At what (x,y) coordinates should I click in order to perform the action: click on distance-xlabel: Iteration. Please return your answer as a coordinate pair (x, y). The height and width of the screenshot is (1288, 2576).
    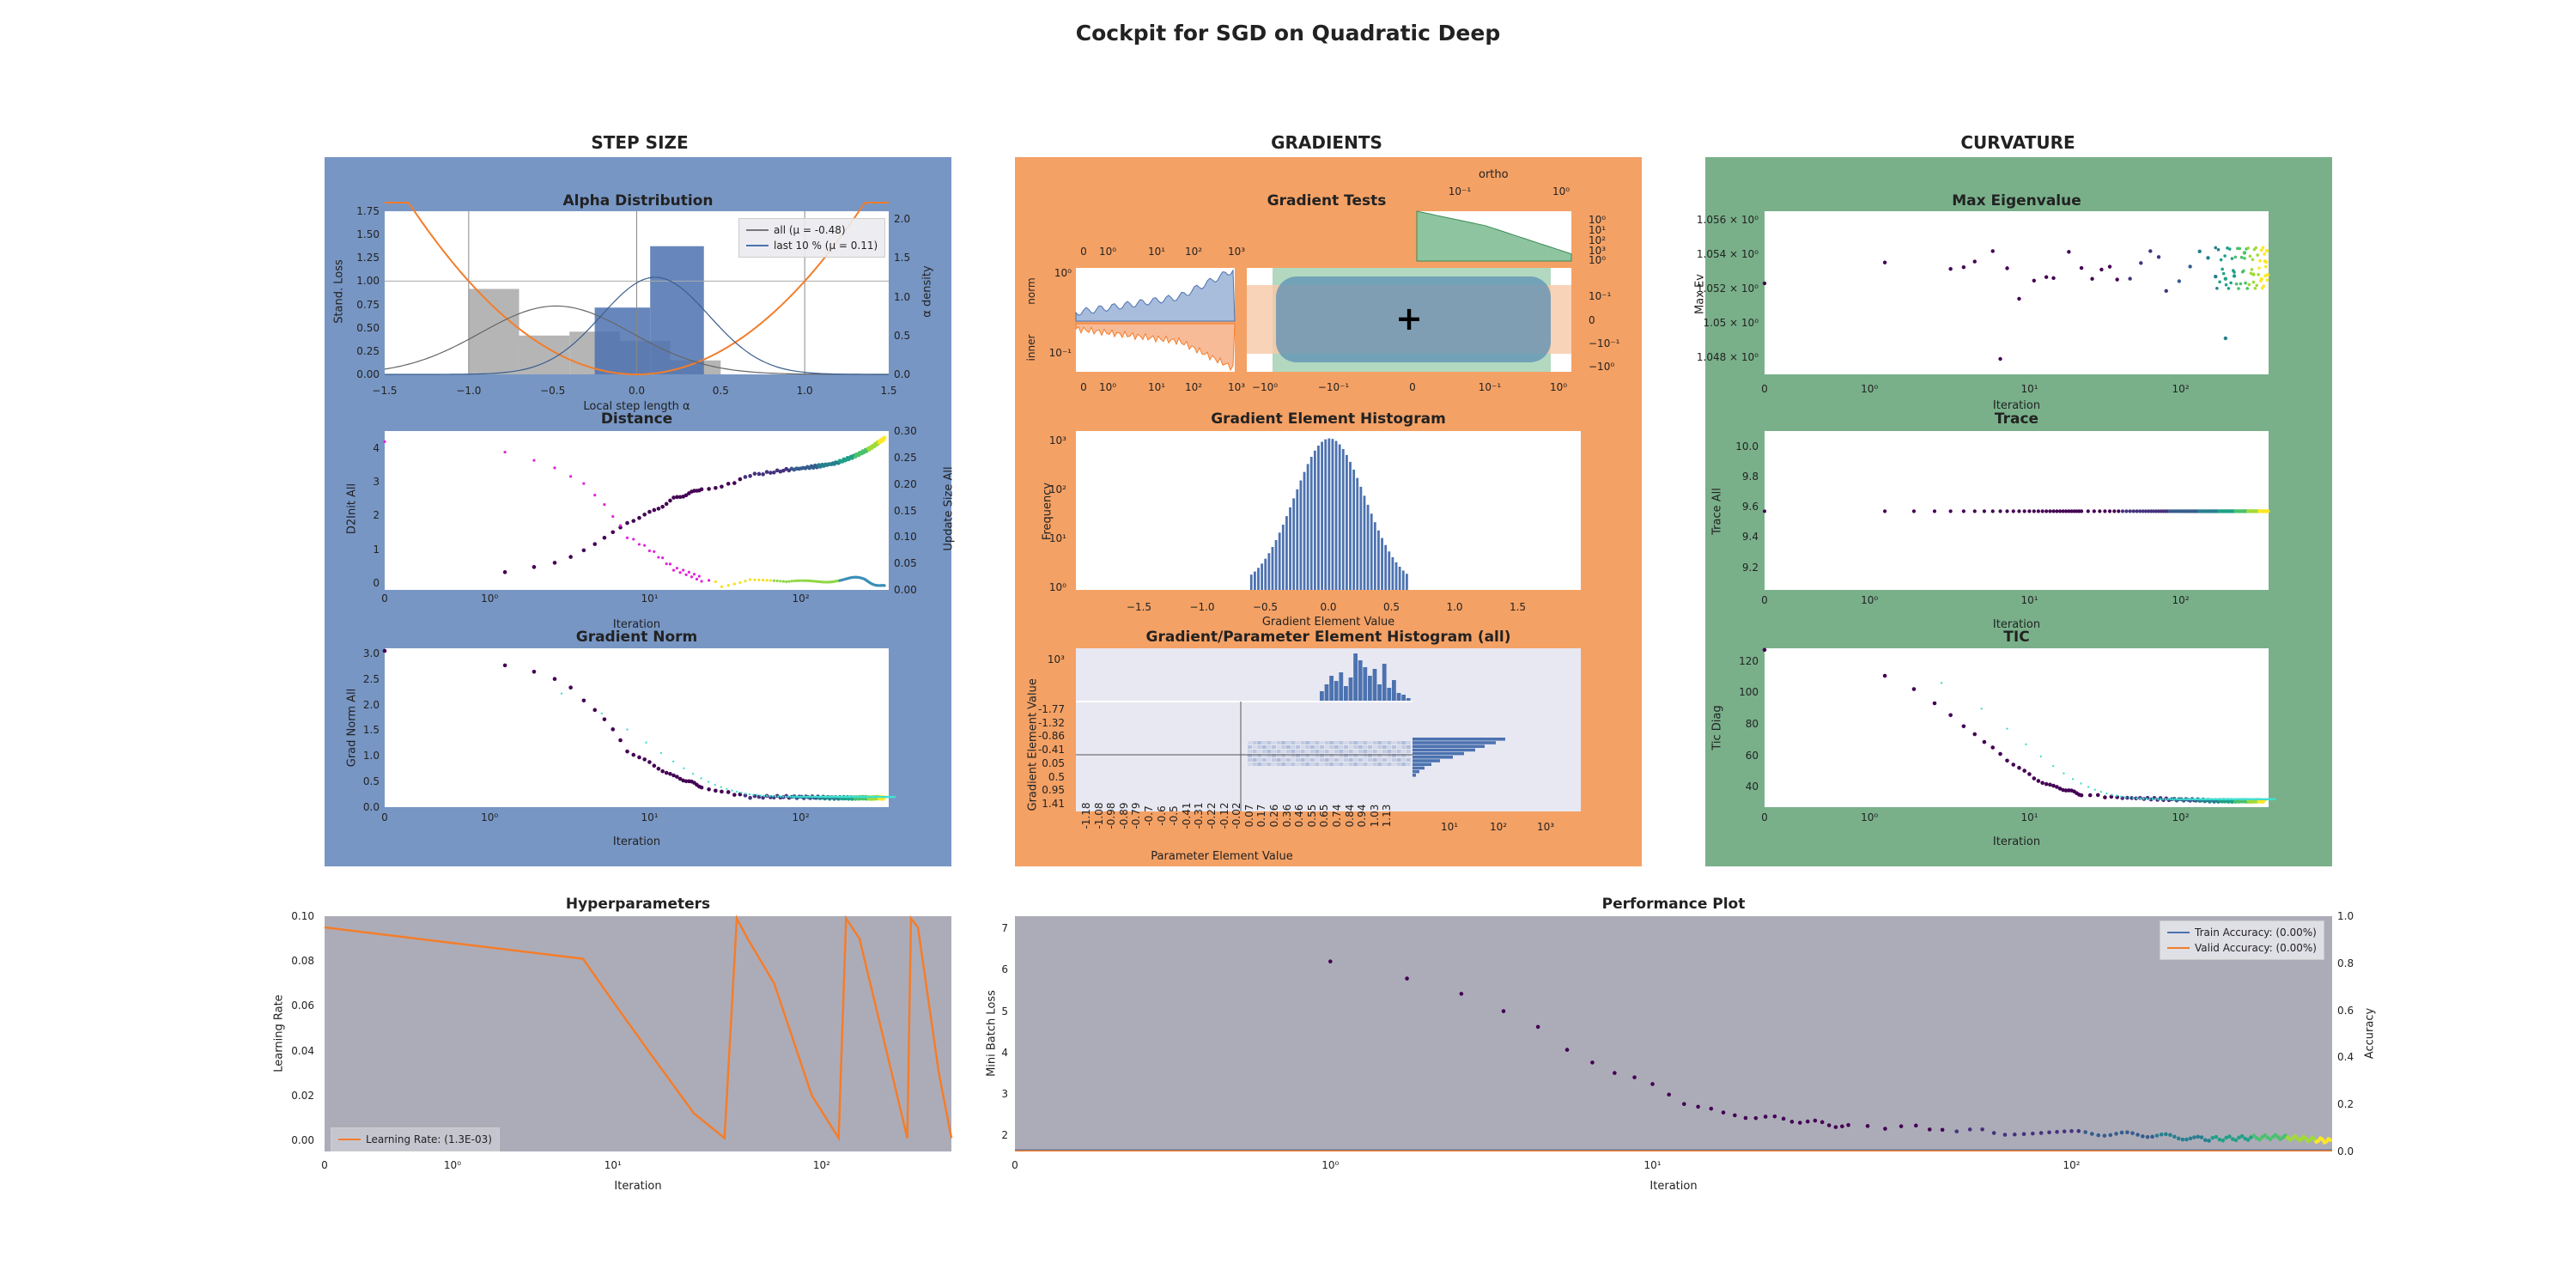
    Looking at the image, I should click on (636, 625).